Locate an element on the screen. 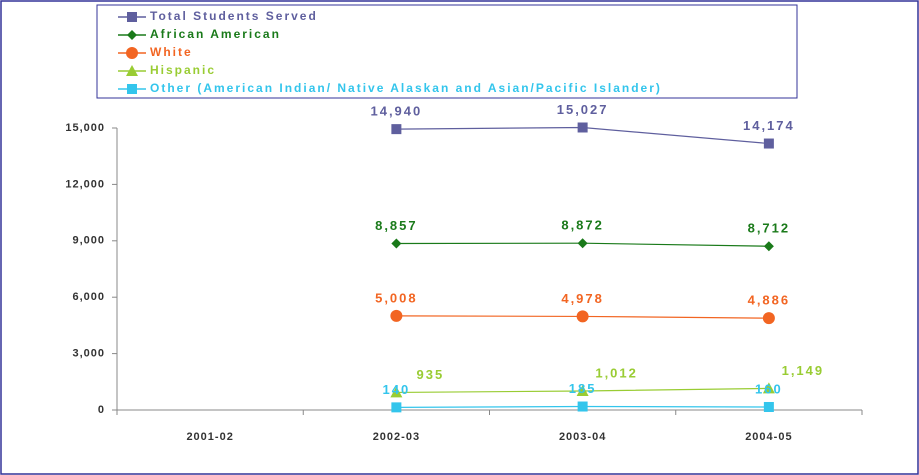 The width and height of the screenshot is (919, 475). legend-label: Total Students Served is located at coordinates (234, 16).